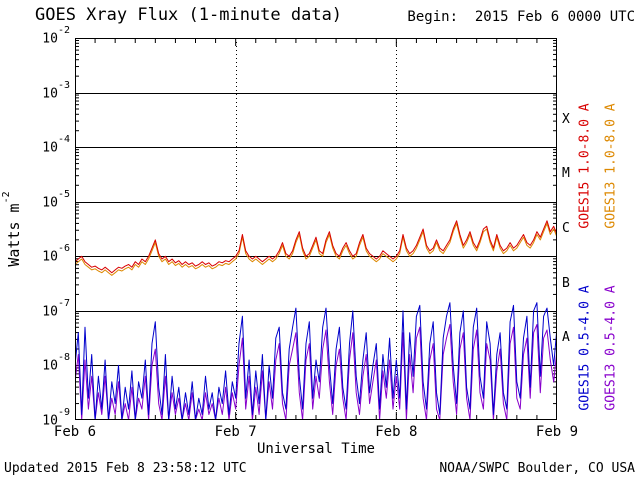 The width and height of the screenshot is (640, 480). I want to click on y-tick-label: 10⁻⁶, so click(56, 254).